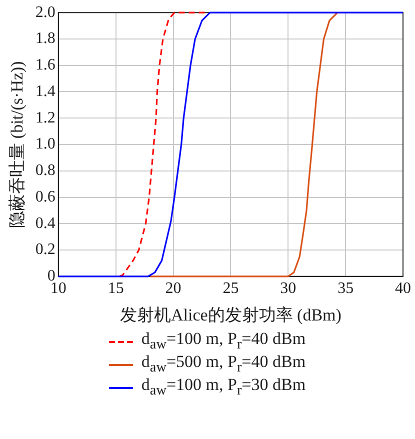  Describe the element at coordinates (116, 289) in the screenshot. I see `x-tick-label: 15` at that location.